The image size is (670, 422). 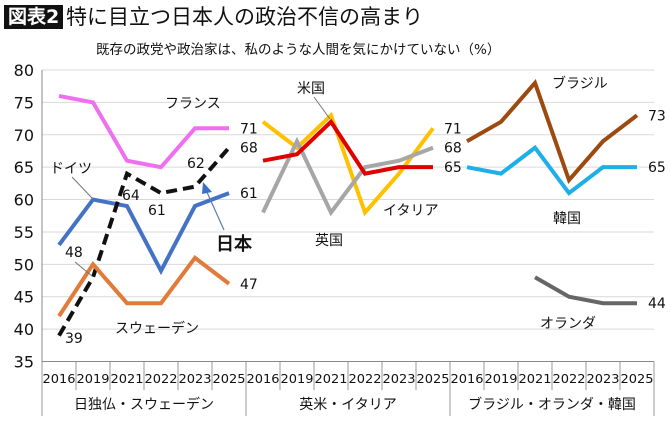 I want to click on series-line-オランダ, so click(x=585, y=290).